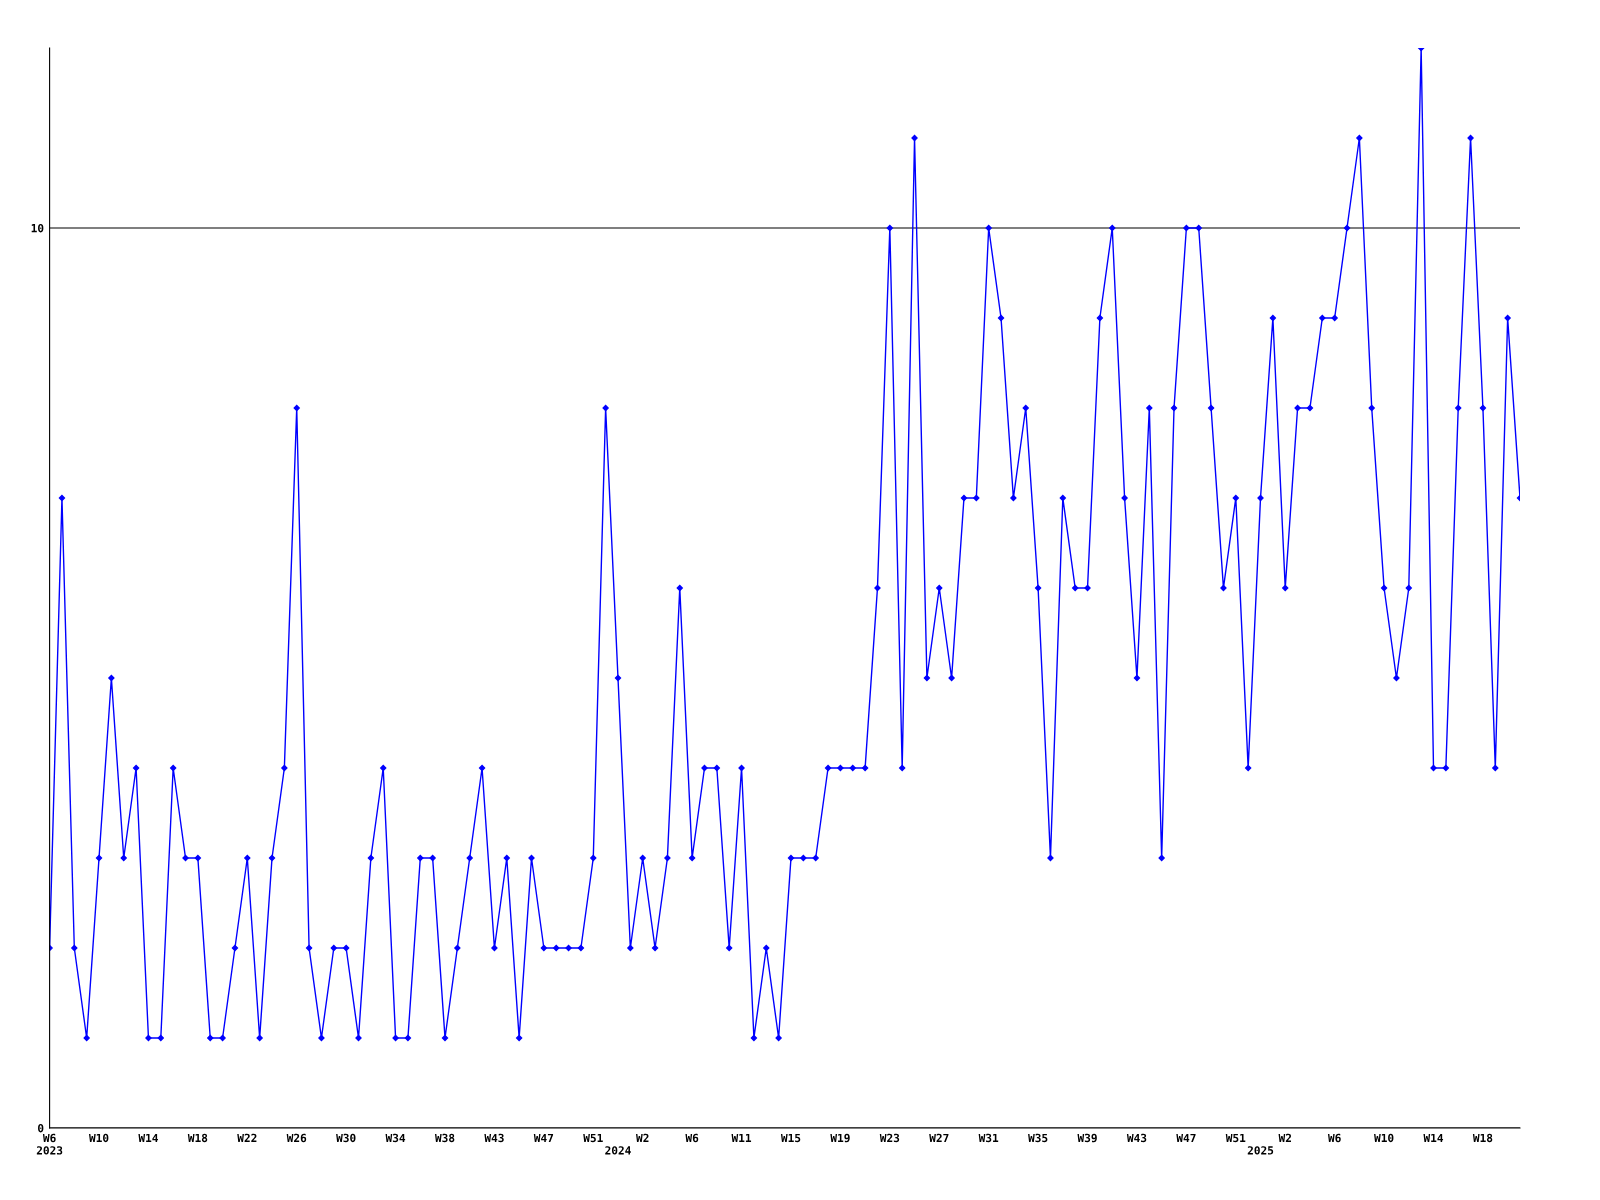  Describe the element at coordinates (1087, 1138) in the screenshot. I see `x-tick-label: W39` at that location.